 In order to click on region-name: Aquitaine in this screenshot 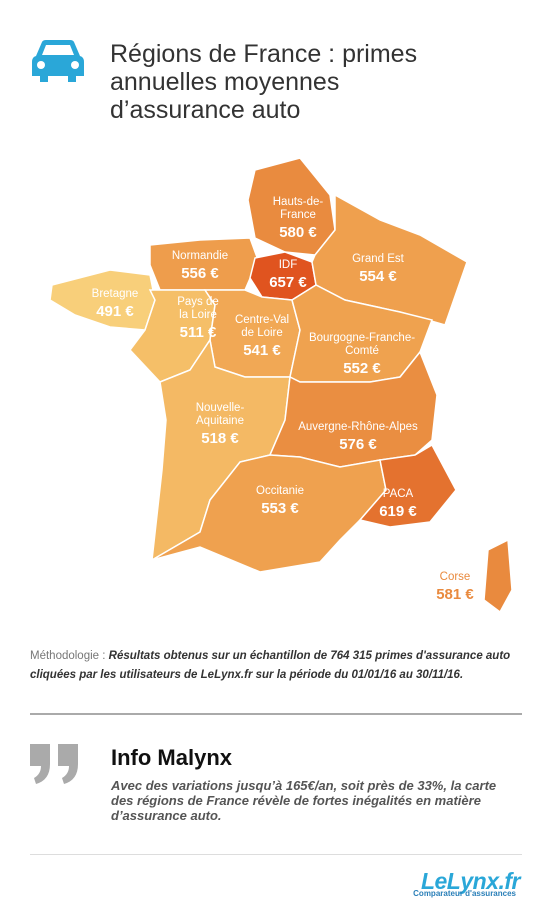, I will do `click(220, 421)`.